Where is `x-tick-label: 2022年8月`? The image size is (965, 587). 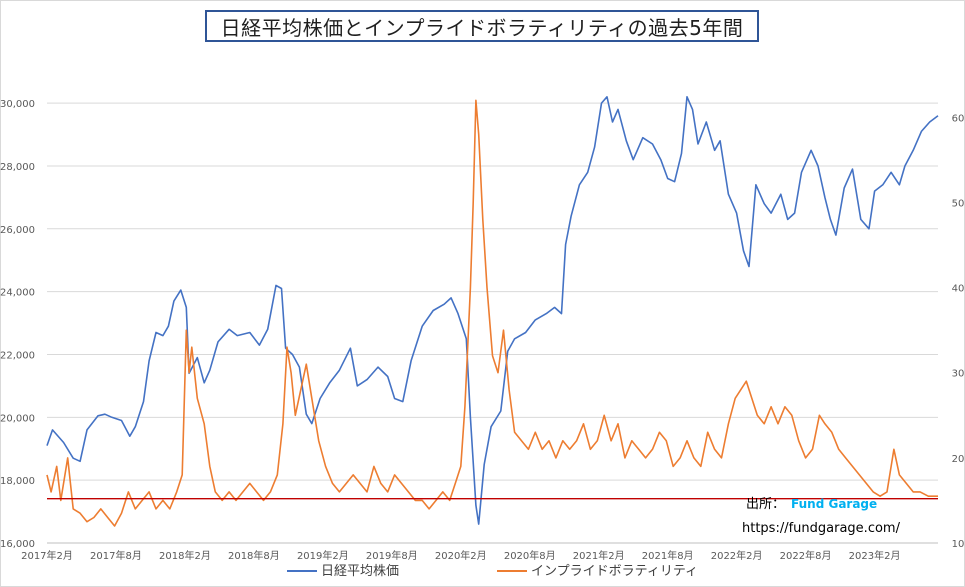
x-tick-label: 2022年8月 is located at coordinates (806, 555).